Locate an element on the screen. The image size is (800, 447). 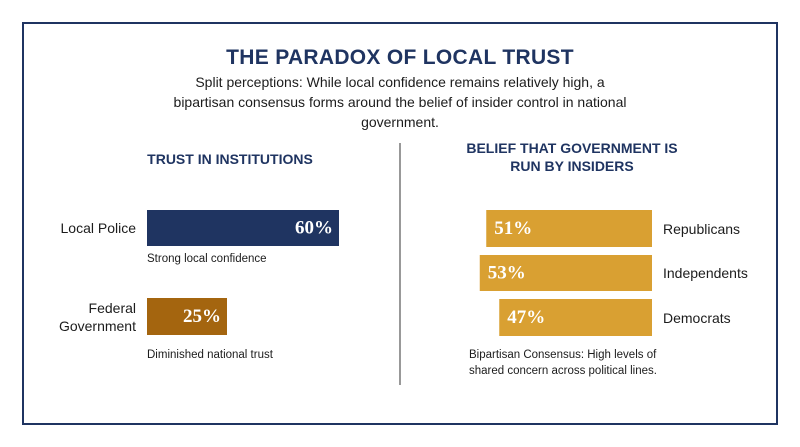
chart-title: TRUST IN INSTITUTIONS is located at coordinates (230, 159).